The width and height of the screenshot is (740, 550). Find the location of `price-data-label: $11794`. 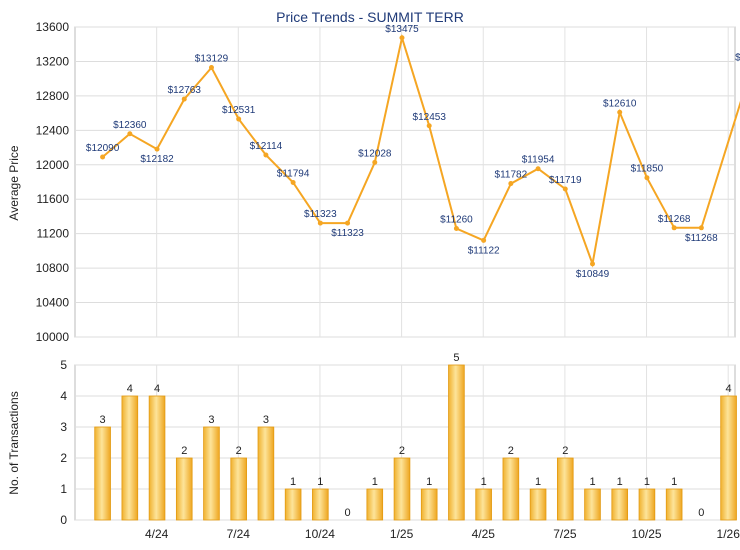

price-data-label: $11794 is located at coordinates (293, 174).